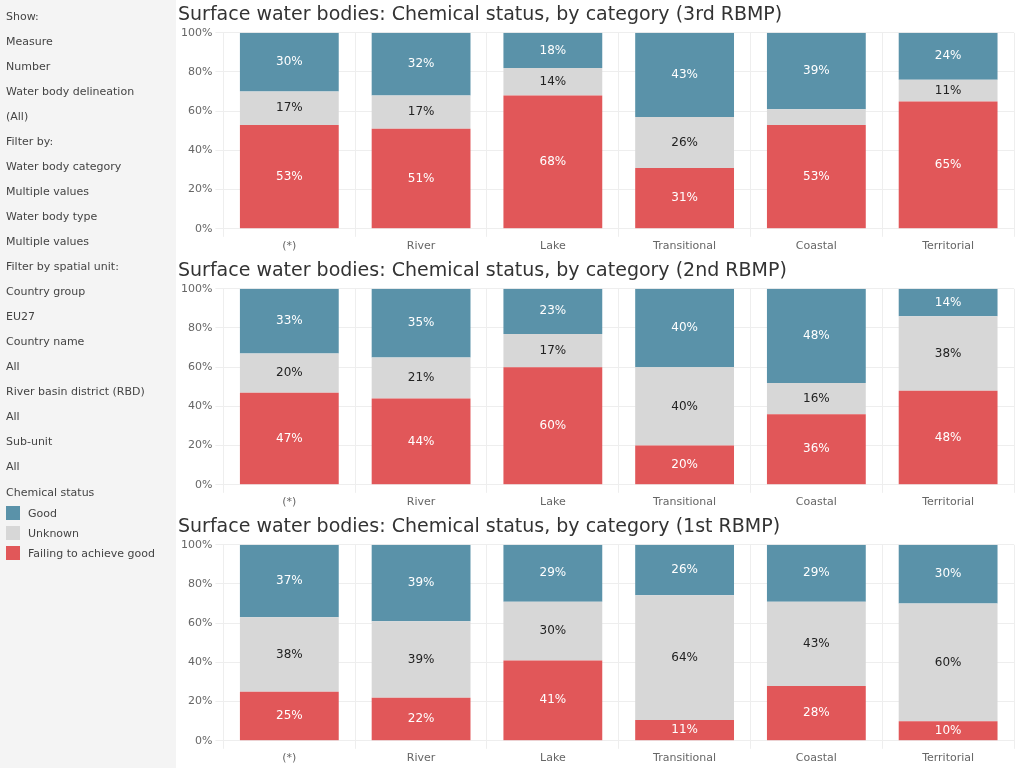 The height and width of the screenshot is (768, 1024). Describe the element at coordinates (480, 13) in the screenshot. I see `chart-title: Surface water bodies: Chemical status, by category (3rd RBMP)` at that location.